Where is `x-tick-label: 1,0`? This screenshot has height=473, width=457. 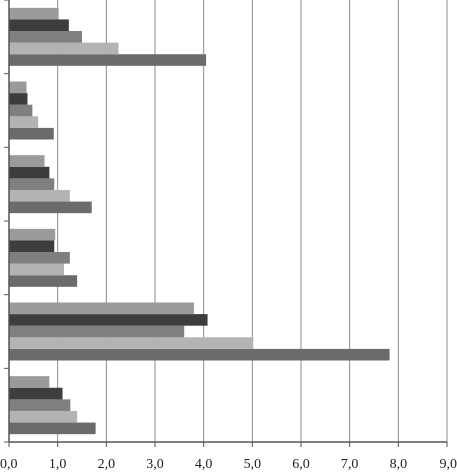 x-tick-label: 1,0 is located at coordinates (58, 464).